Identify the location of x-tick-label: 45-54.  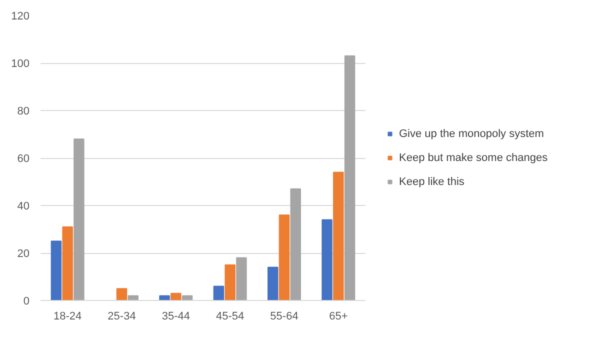
(230, 316).